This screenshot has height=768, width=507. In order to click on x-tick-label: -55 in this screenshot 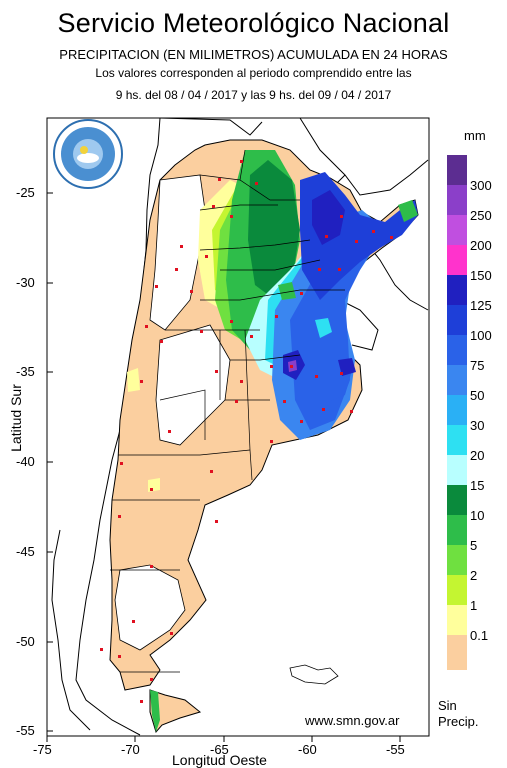, I will do `click(395, 749)`.